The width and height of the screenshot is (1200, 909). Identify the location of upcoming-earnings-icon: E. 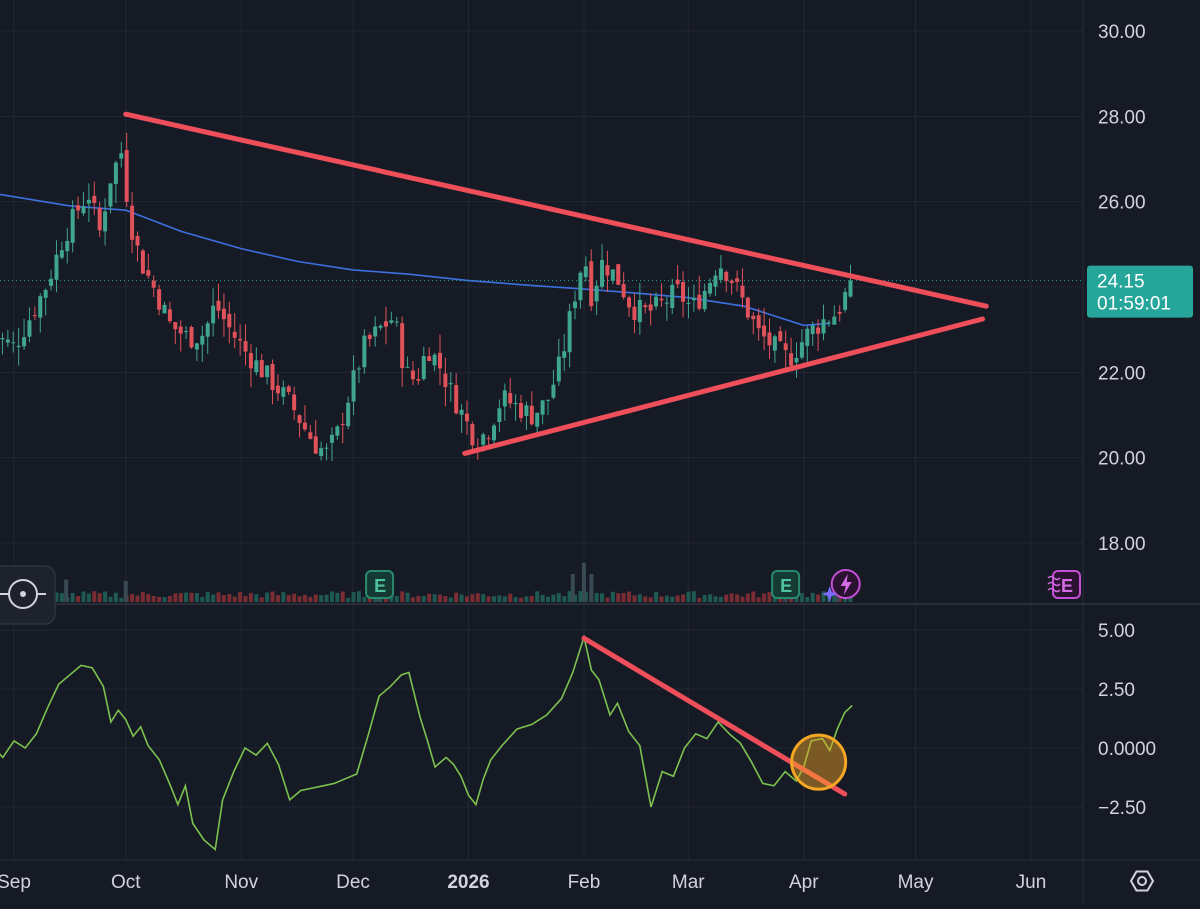
(1064, 584).